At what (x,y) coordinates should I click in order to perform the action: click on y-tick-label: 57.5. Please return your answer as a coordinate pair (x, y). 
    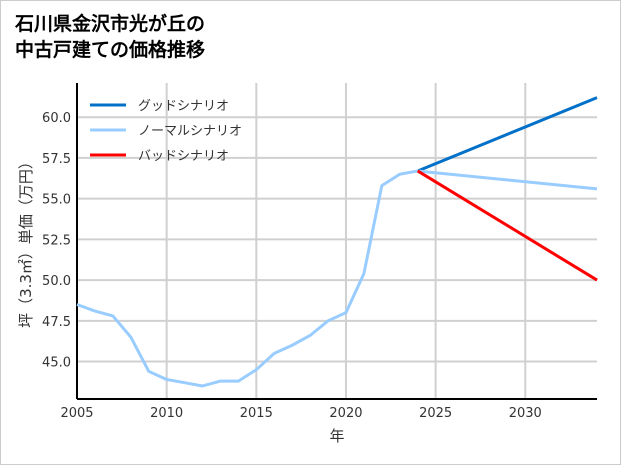
    Looking at the image, I should click on (56, 159).